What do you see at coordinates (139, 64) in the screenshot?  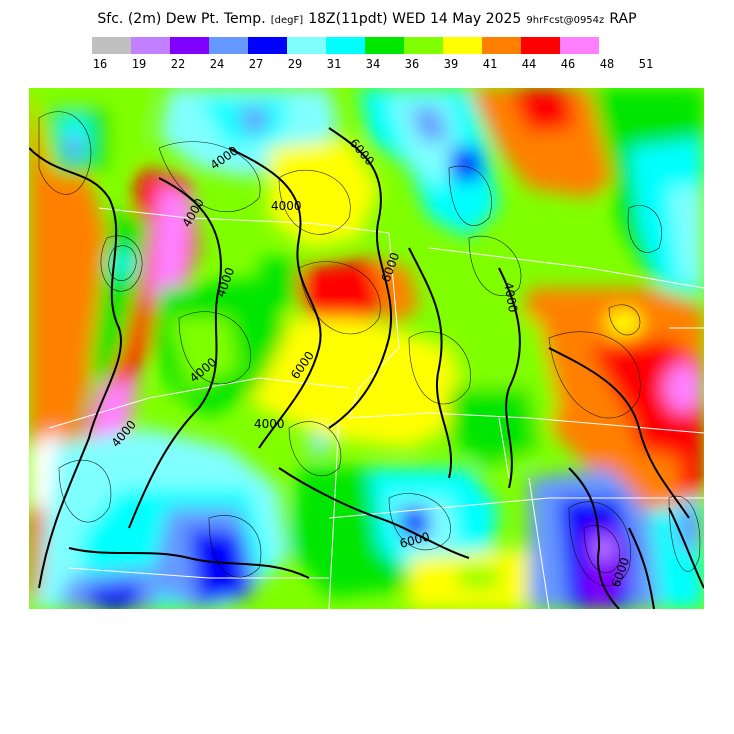 I see `legend-tick-label: 19` at bounding box center [139, 64].